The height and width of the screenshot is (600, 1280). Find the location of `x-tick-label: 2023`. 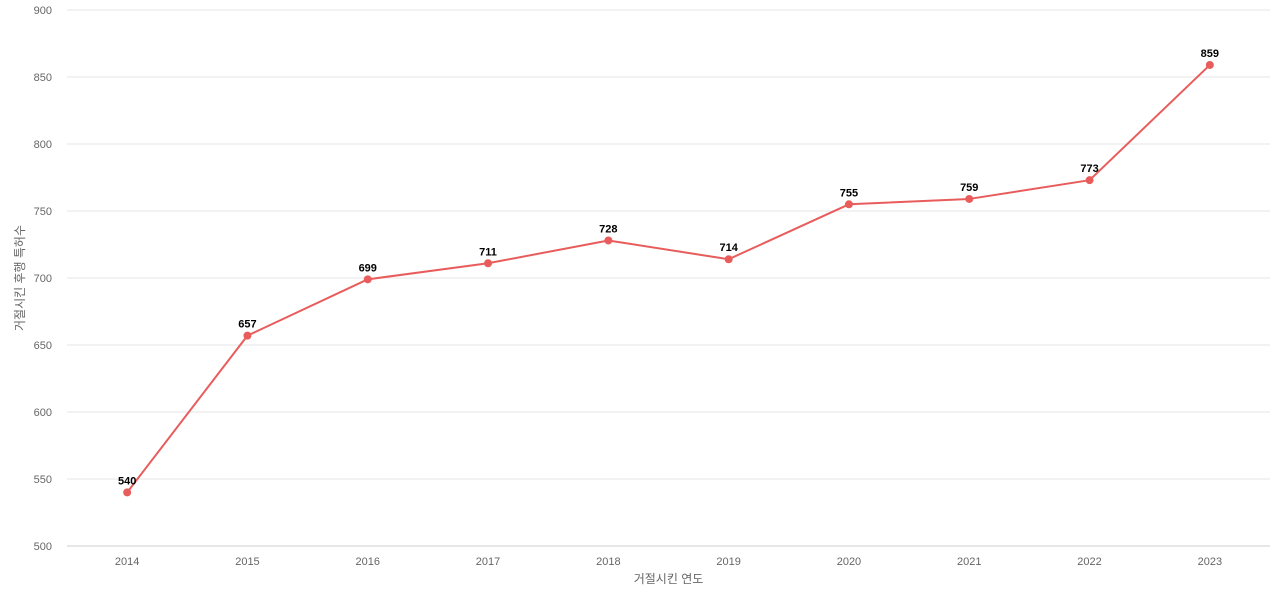

x-tick-label: 2023 is located at coordinates (1210, 562).